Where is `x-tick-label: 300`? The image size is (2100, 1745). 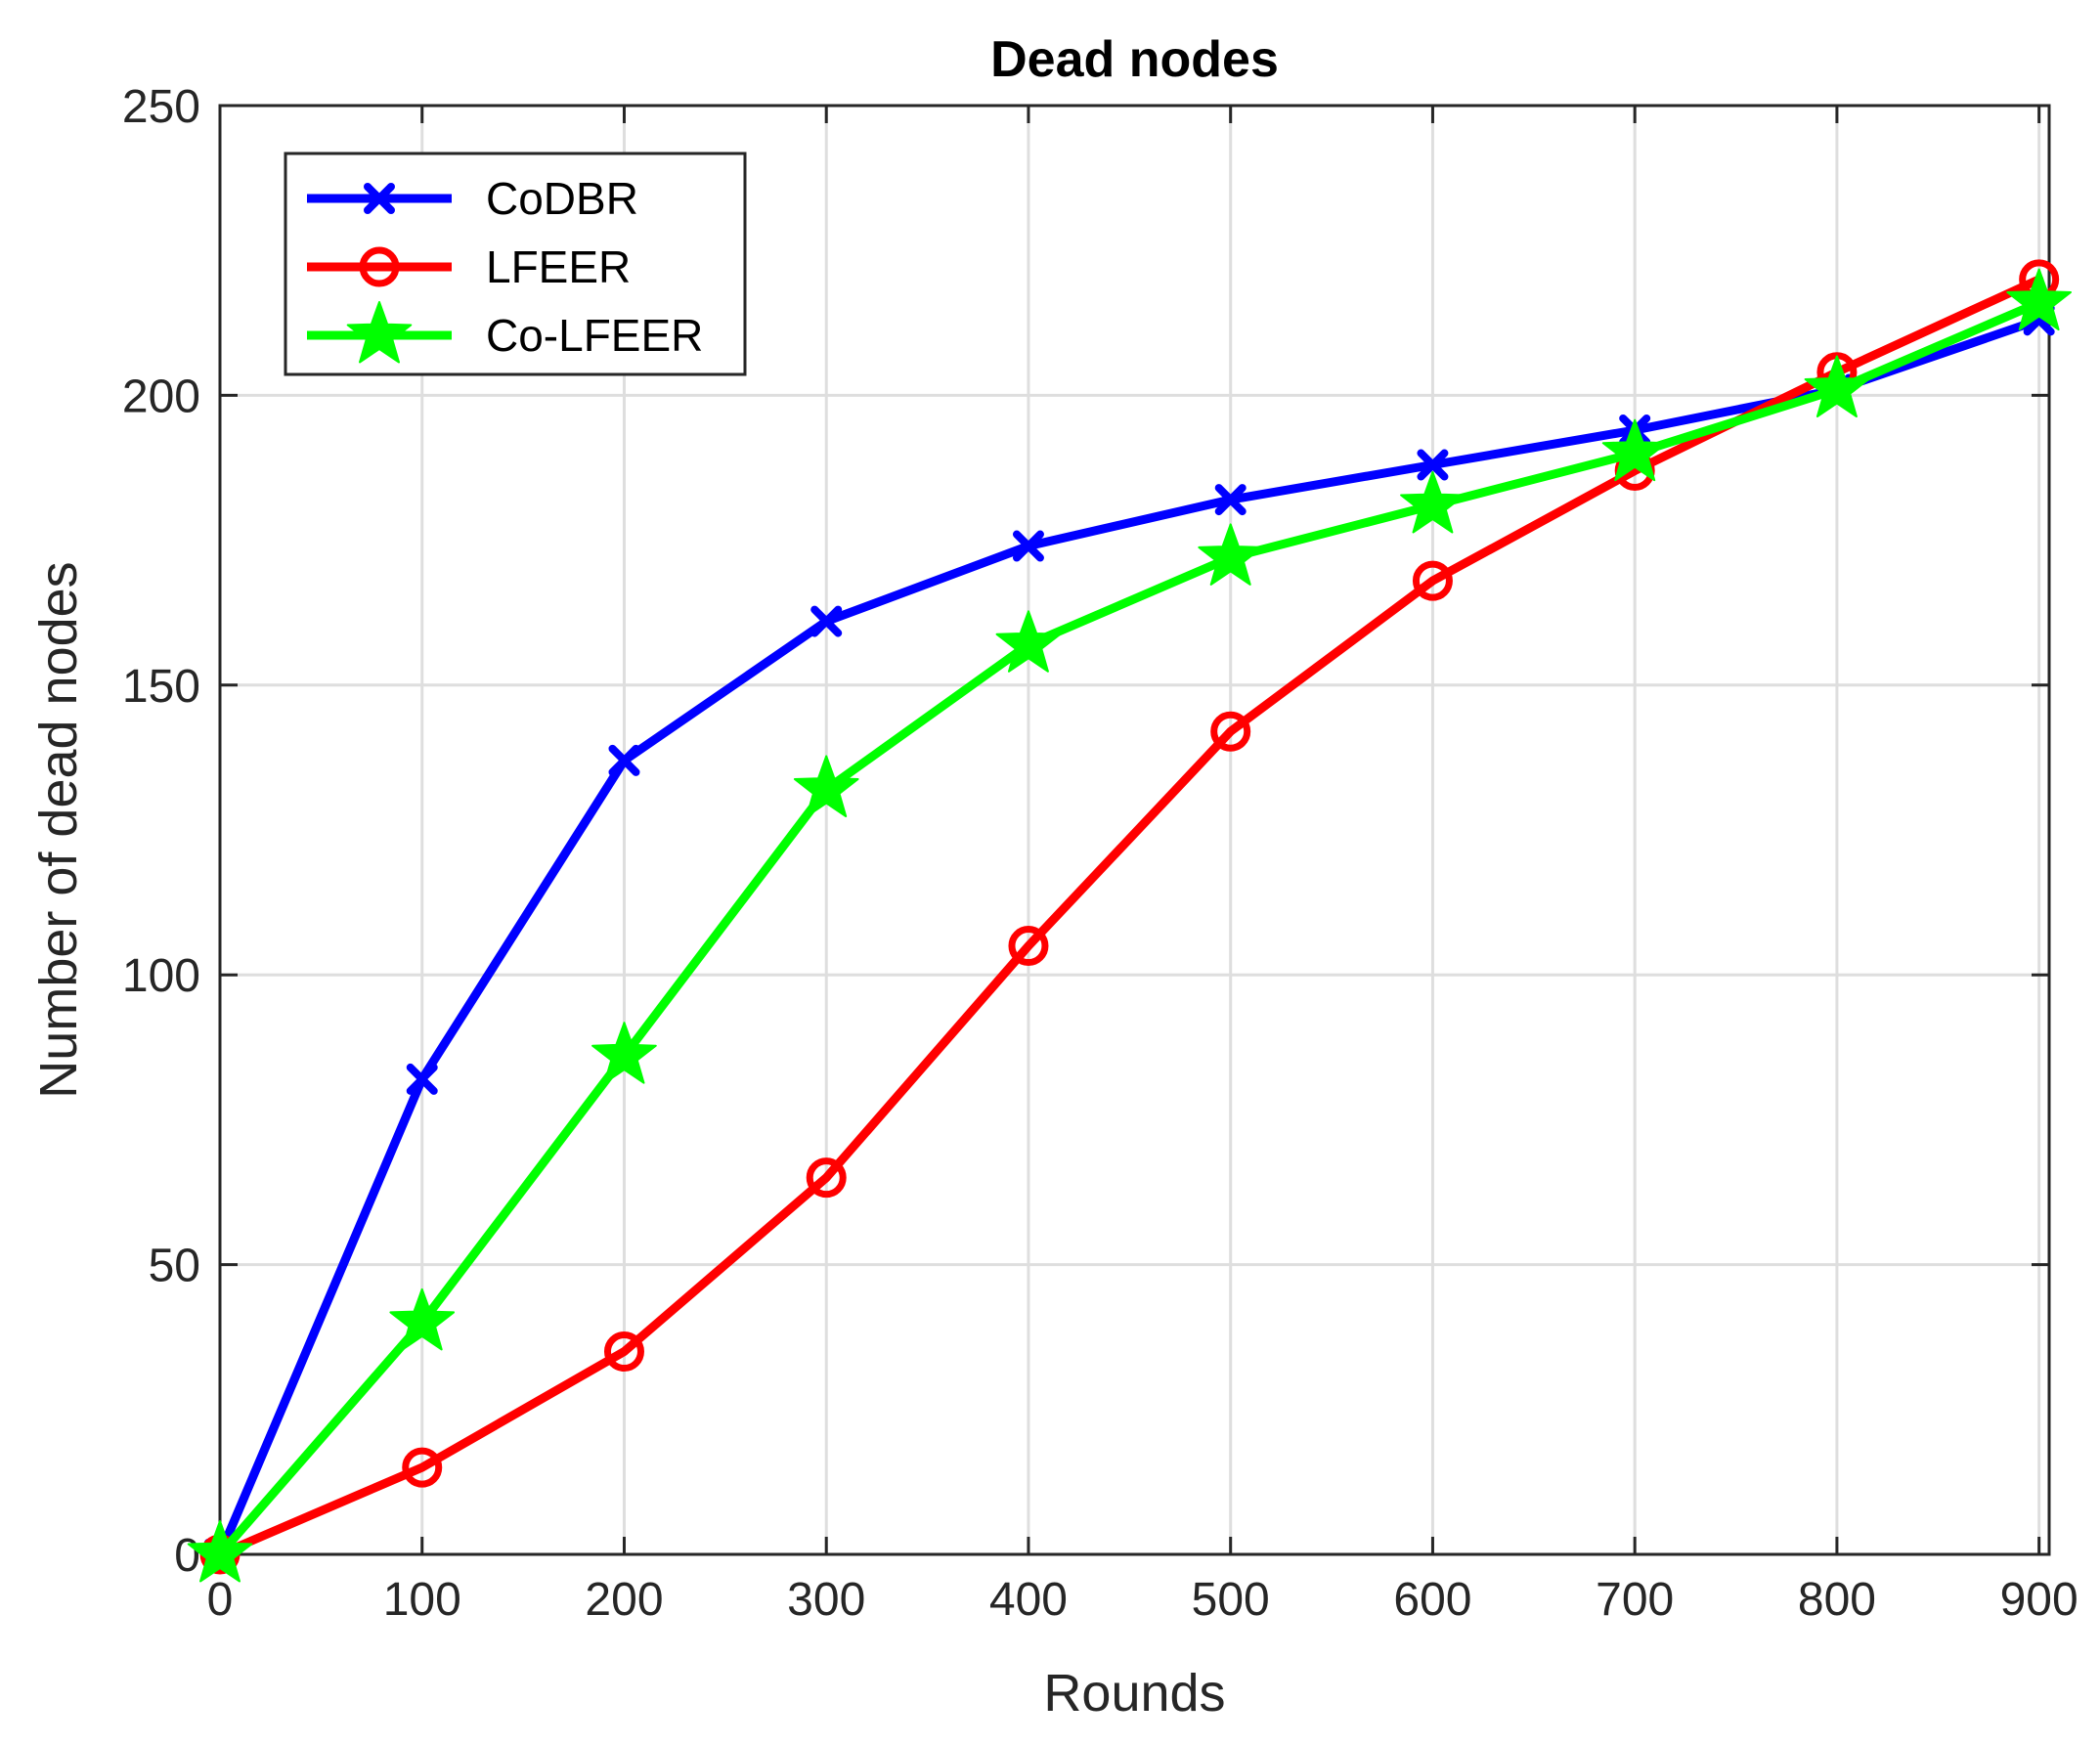
x-tick-label: 300 is located at coordinates (826, 1600).